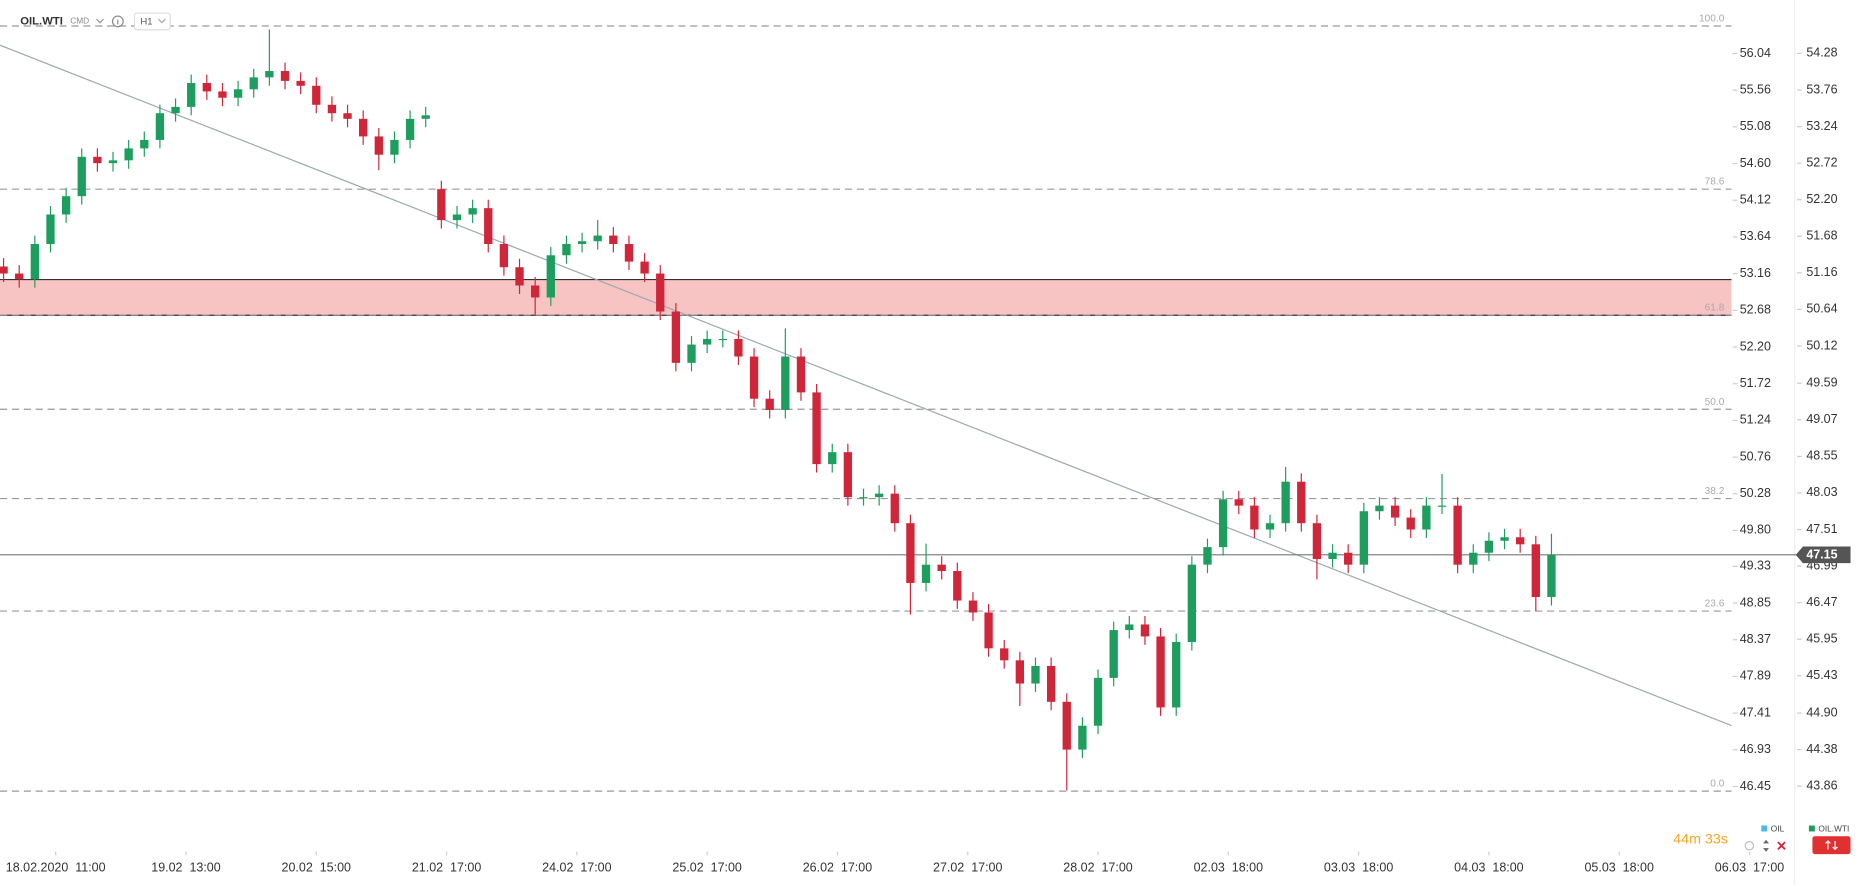 The width and height of the screenshot is (1866, 885). What do you see at coordinates (1755, 639) in the screenshot?
I see `y2-tick-label: 48.37` at bounding box center [1755, 639].